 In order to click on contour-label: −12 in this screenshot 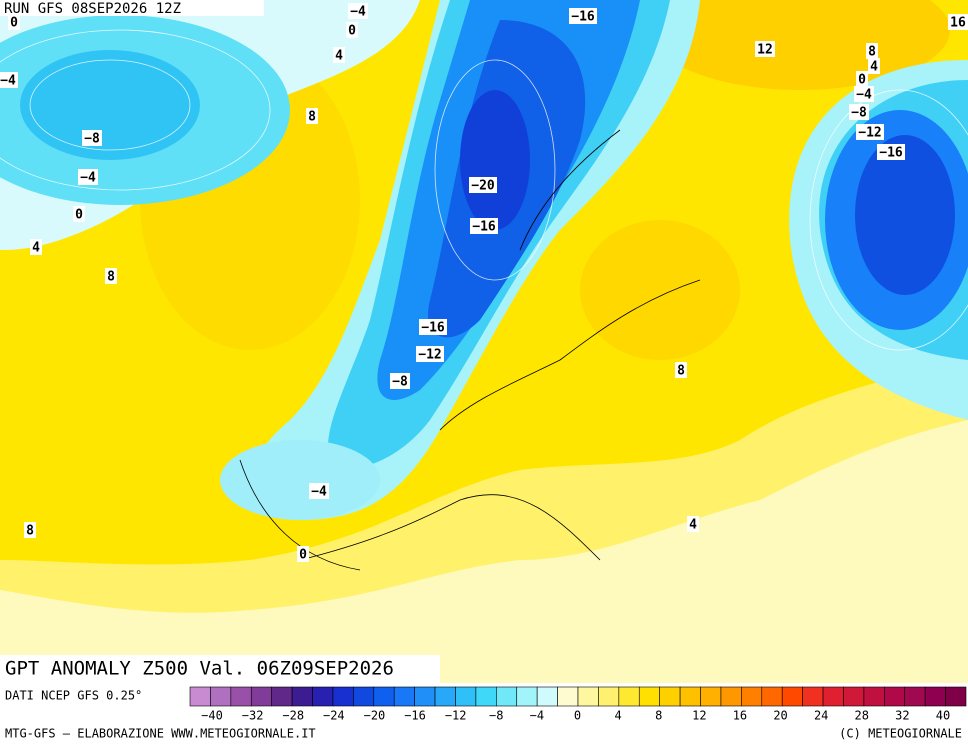, I will do `click(429, 355)`.